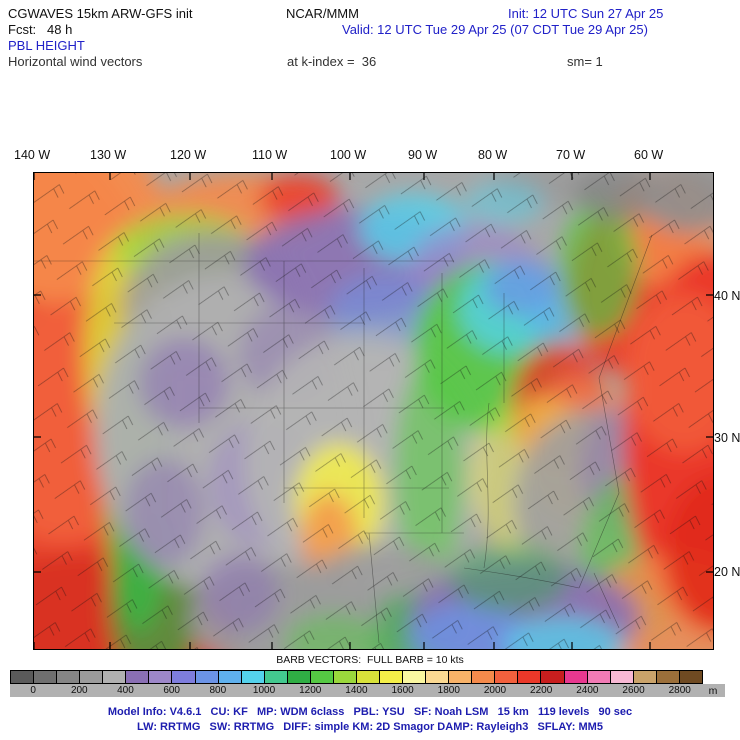 The width and height of the screenshot is (740, 740). I want to click on colorbar-tick-label: 2000, so click(495, 690).